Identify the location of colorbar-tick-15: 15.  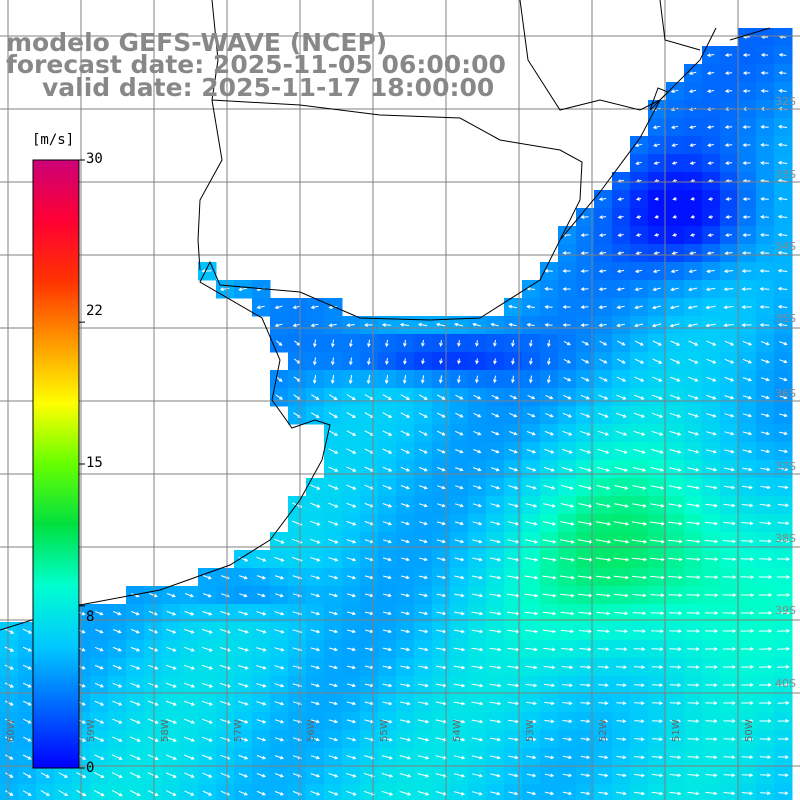
(94, 463).